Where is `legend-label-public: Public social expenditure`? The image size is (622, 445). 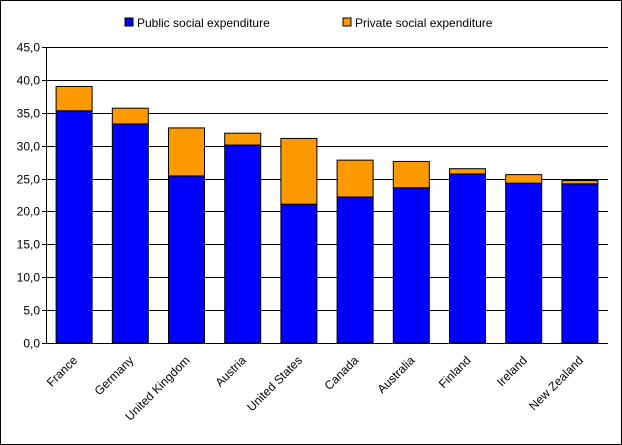 legend-label-public: Public social expenditure is located at coordinates (203, 23).